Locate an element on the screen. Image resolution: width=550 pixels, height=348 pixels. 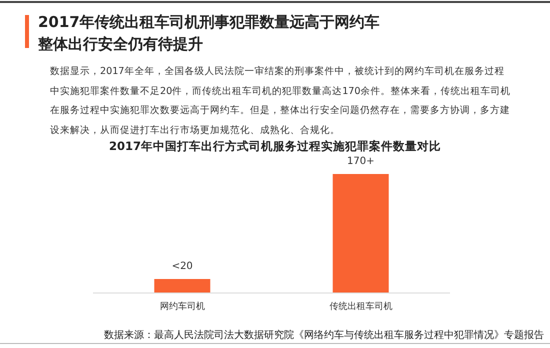
source-note: 数据来源：最高人民法院司法大数据研究院《网络约车与传统出租车服务过程中犯罪情况》专题报告 is located at coordinates (324, 335).